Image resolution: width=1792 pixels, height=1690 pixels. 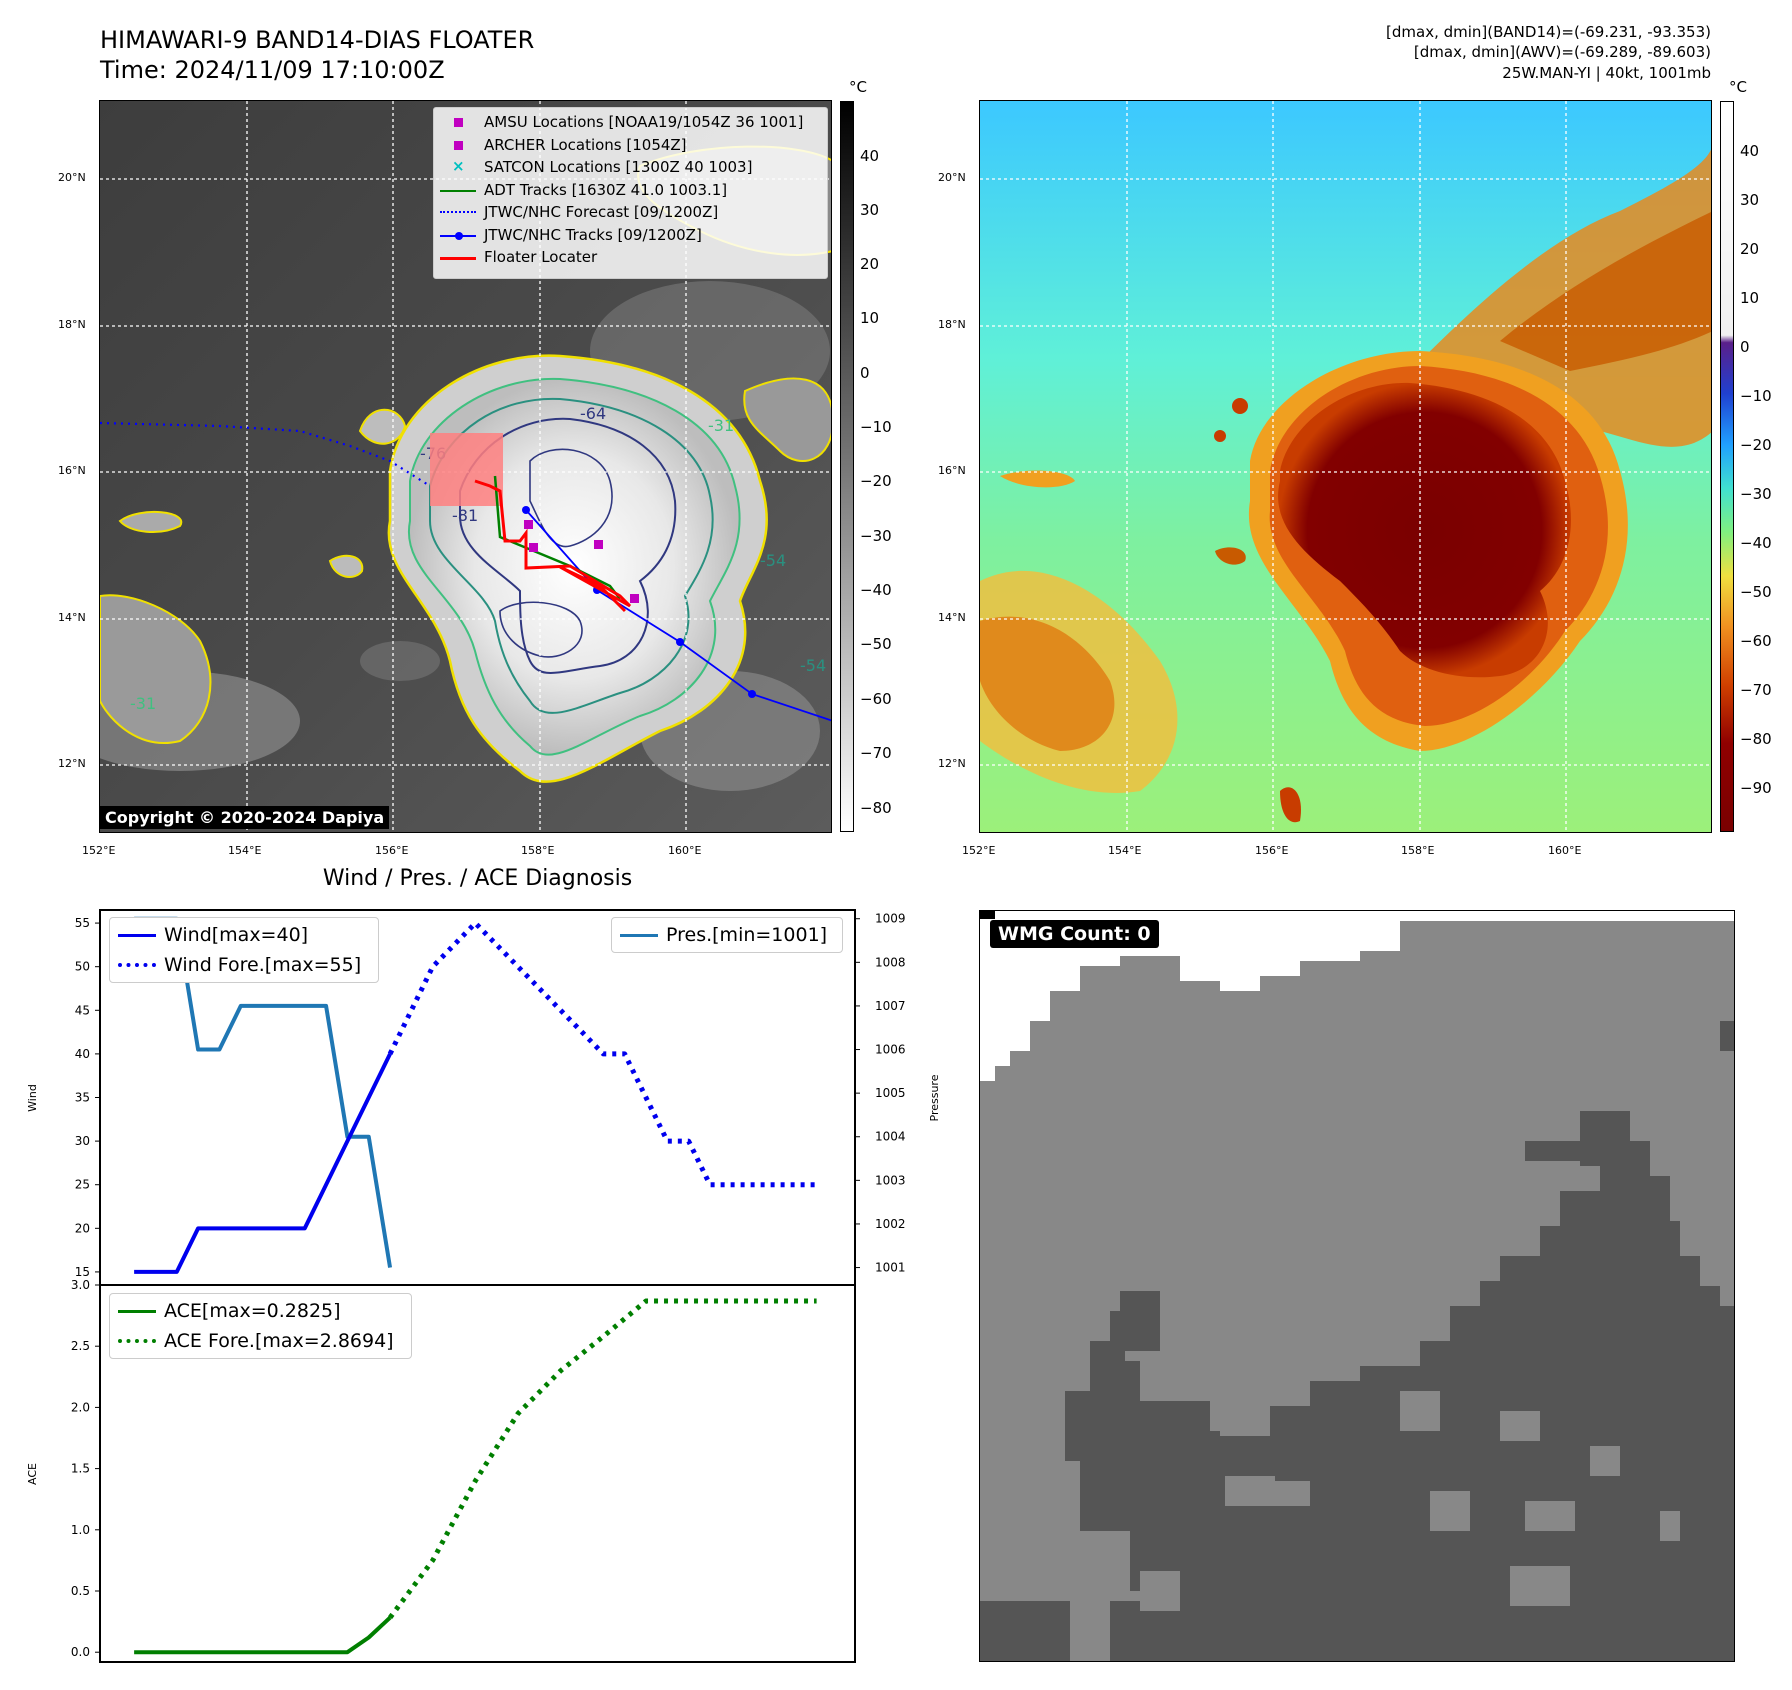 I want to click on legend-floater: Floater Locater, so click(x=630, y=257).